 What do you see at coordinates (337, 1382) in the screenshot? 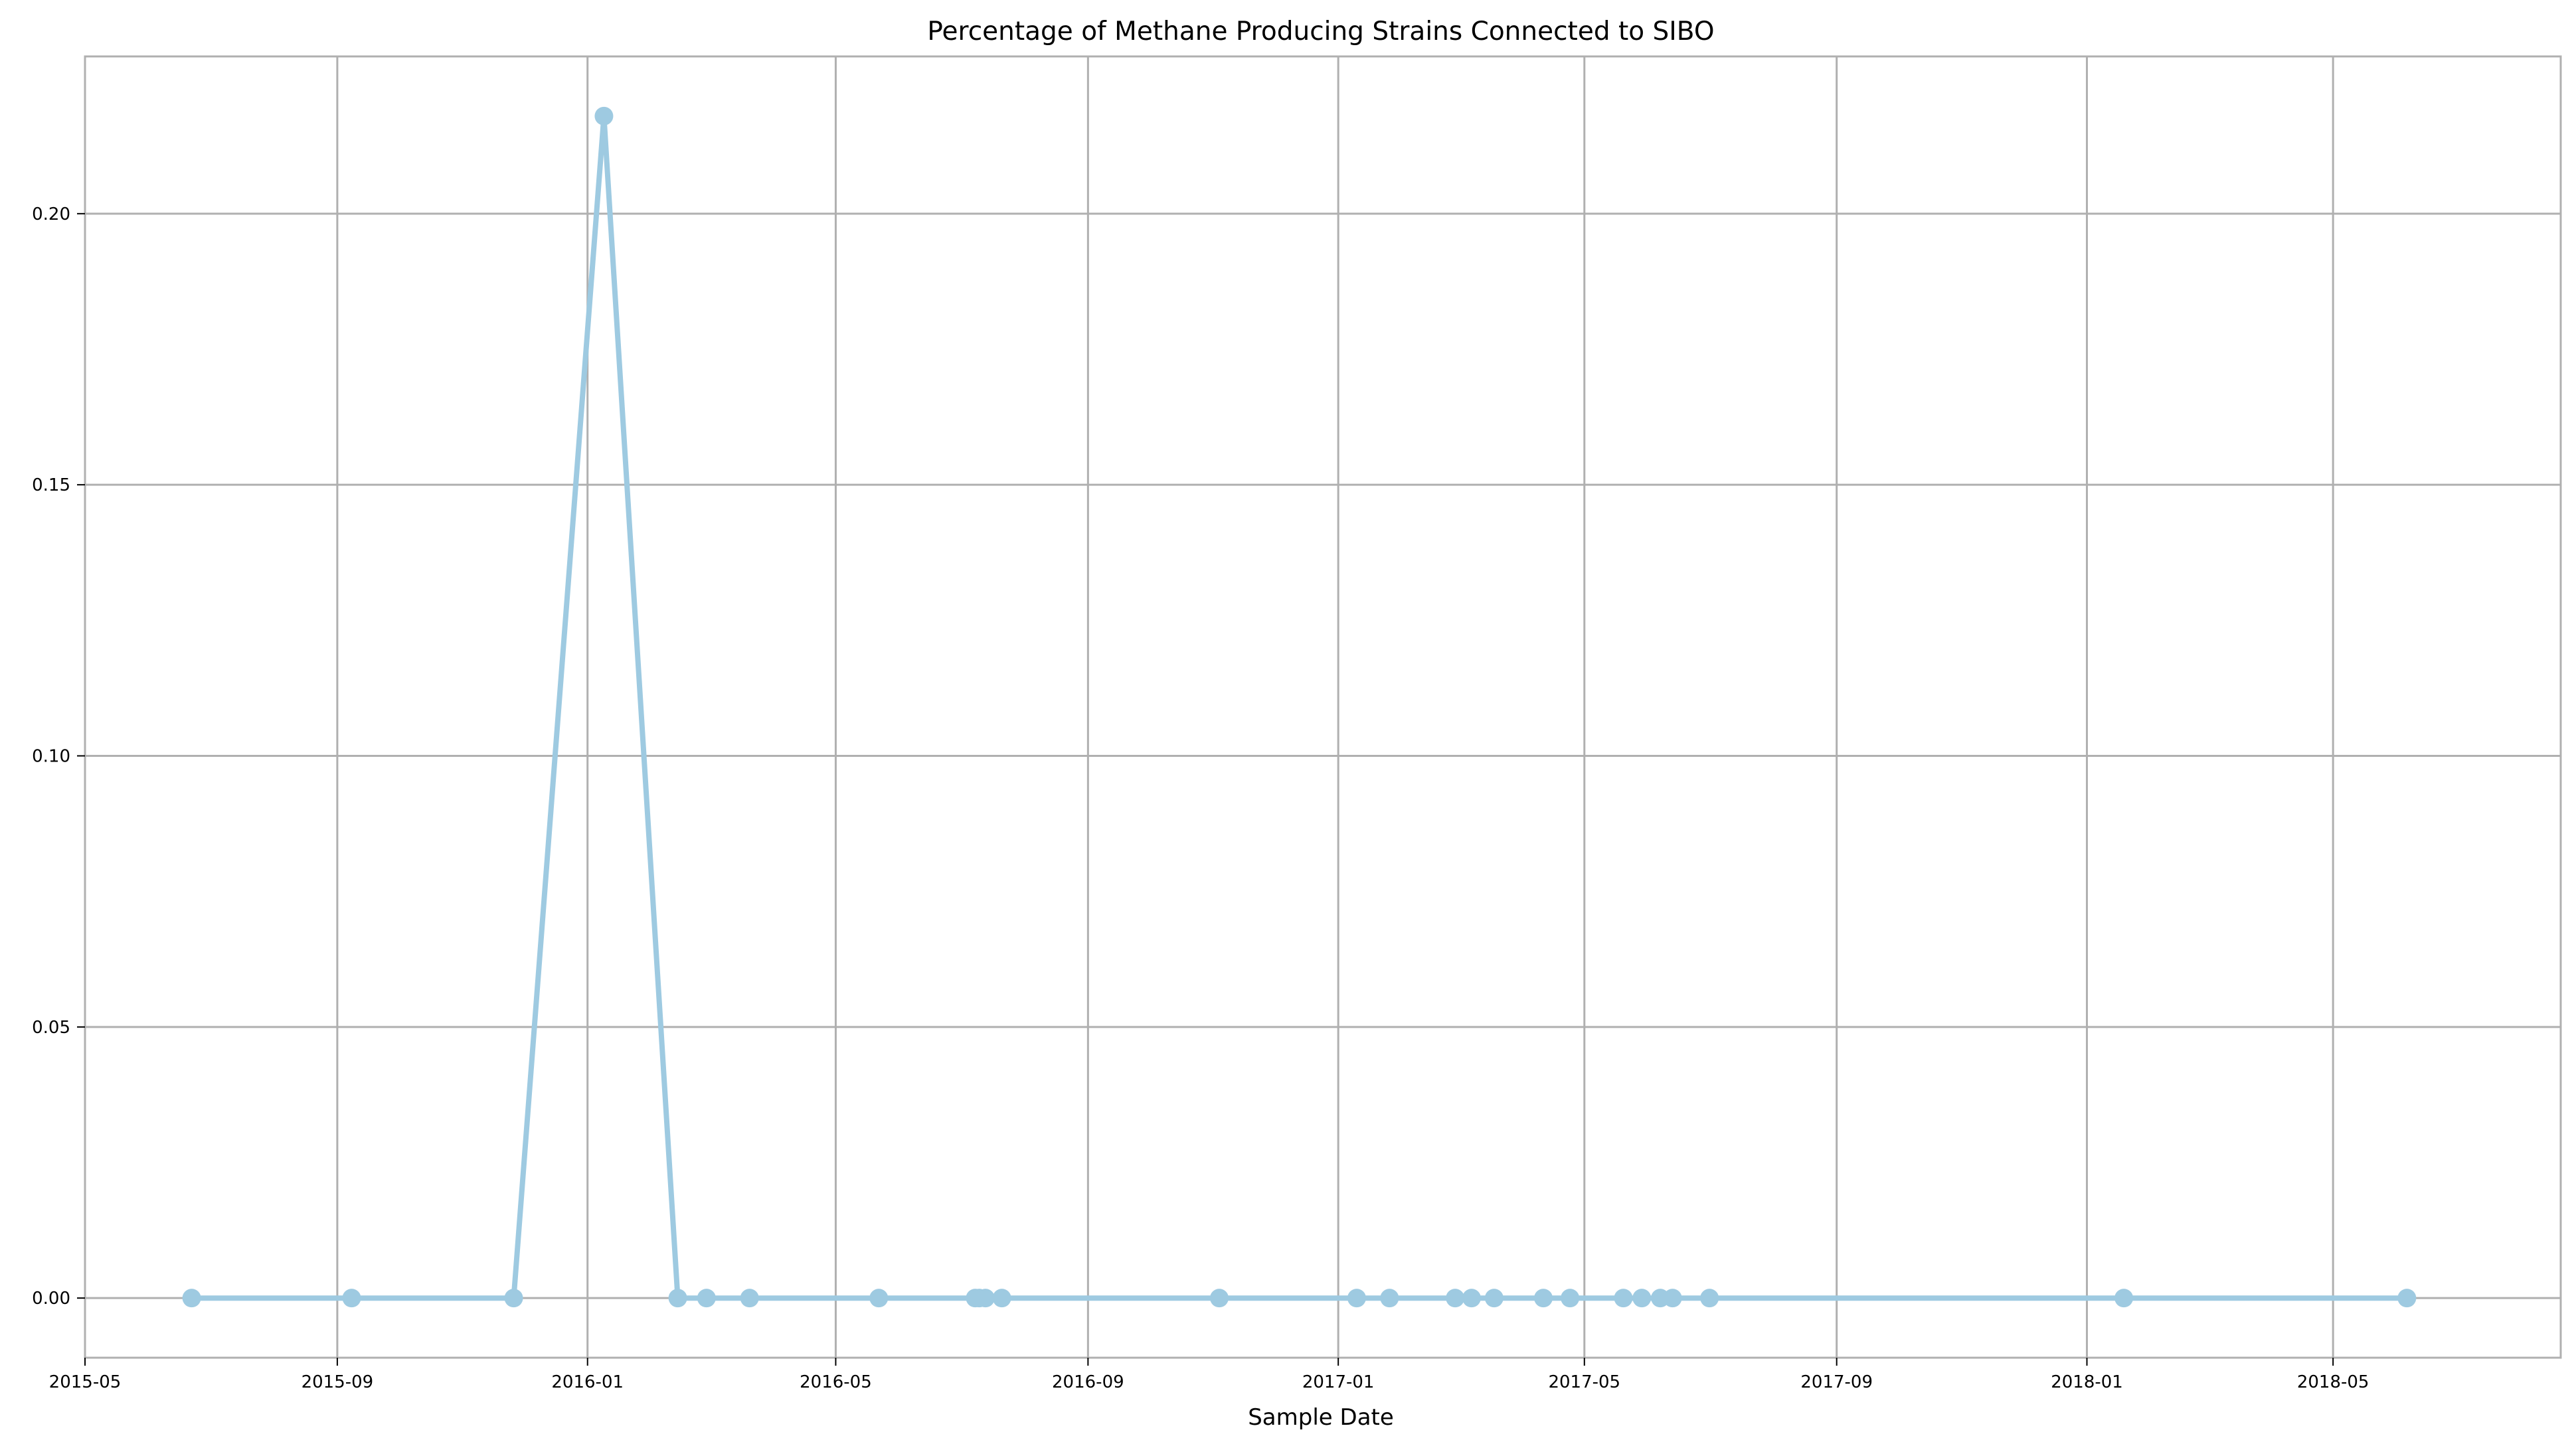
I see `x-tick-label: 2015-09` at bounding box center [337, 1382].